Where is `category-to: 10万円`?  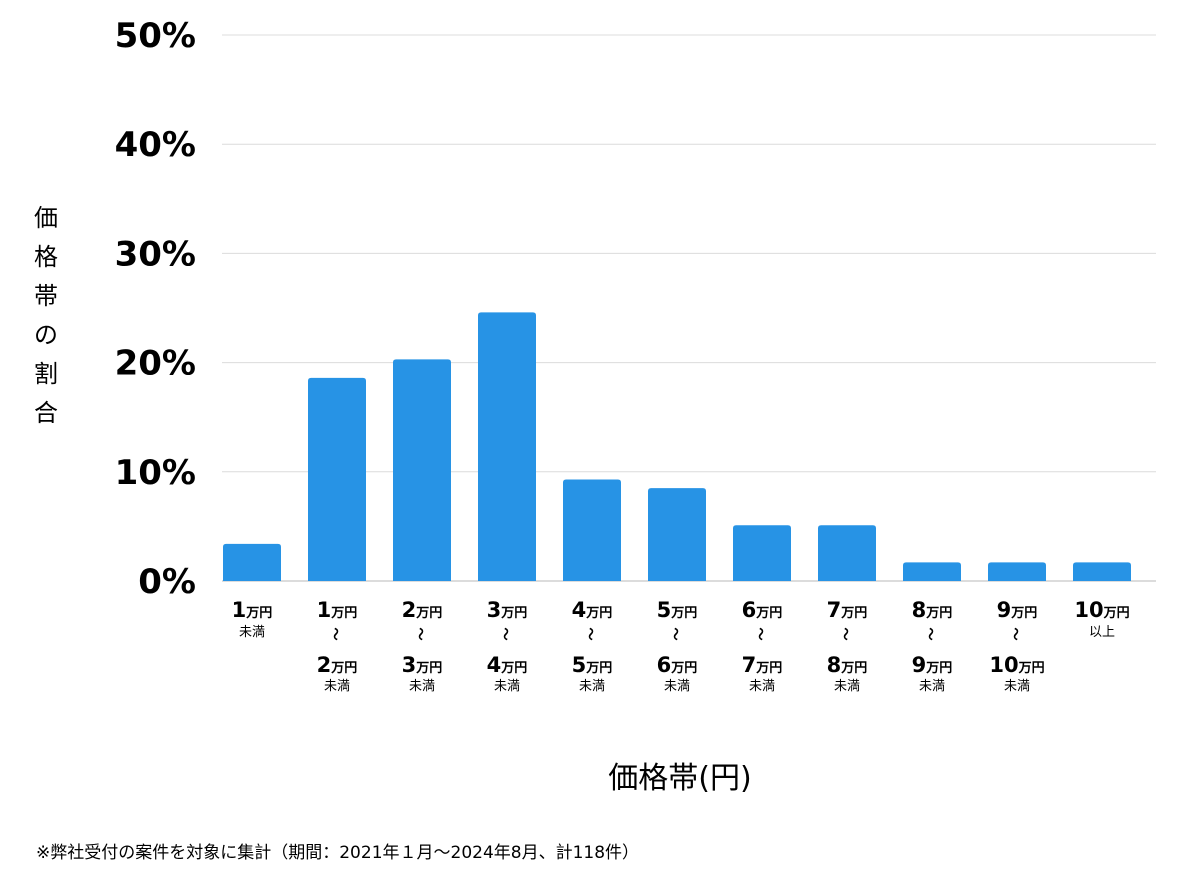 category-to: 10万円 is located at coordinates (1016, 665).